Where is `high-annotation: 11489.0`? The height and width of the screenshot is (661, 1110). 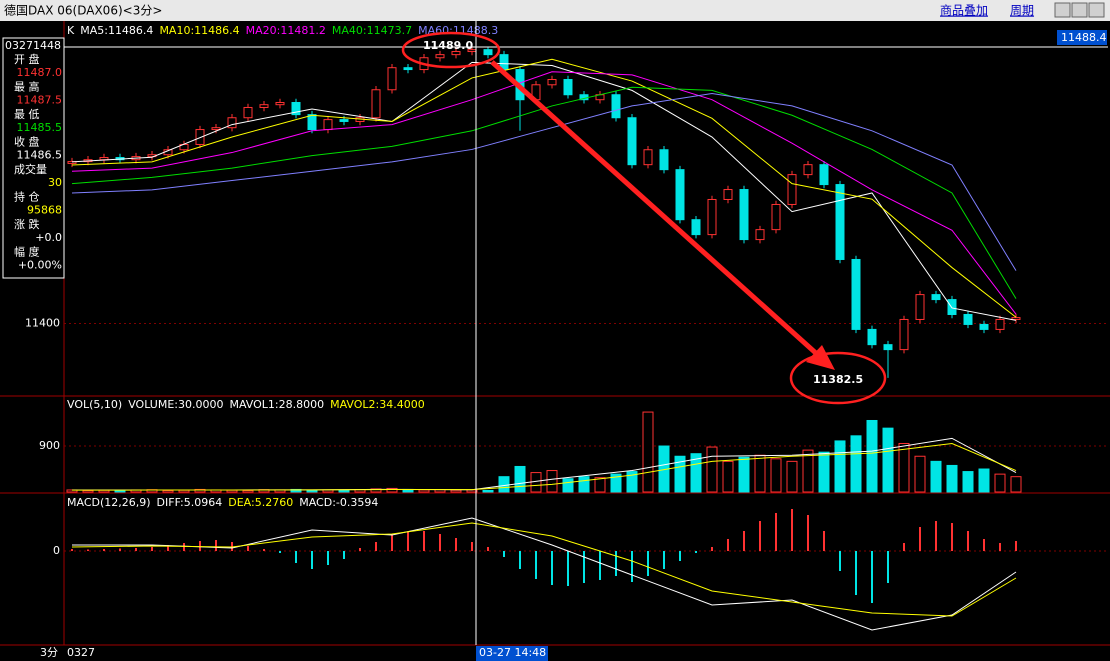 high-annotation: 11489.0 is located at coordinates (448, 45).